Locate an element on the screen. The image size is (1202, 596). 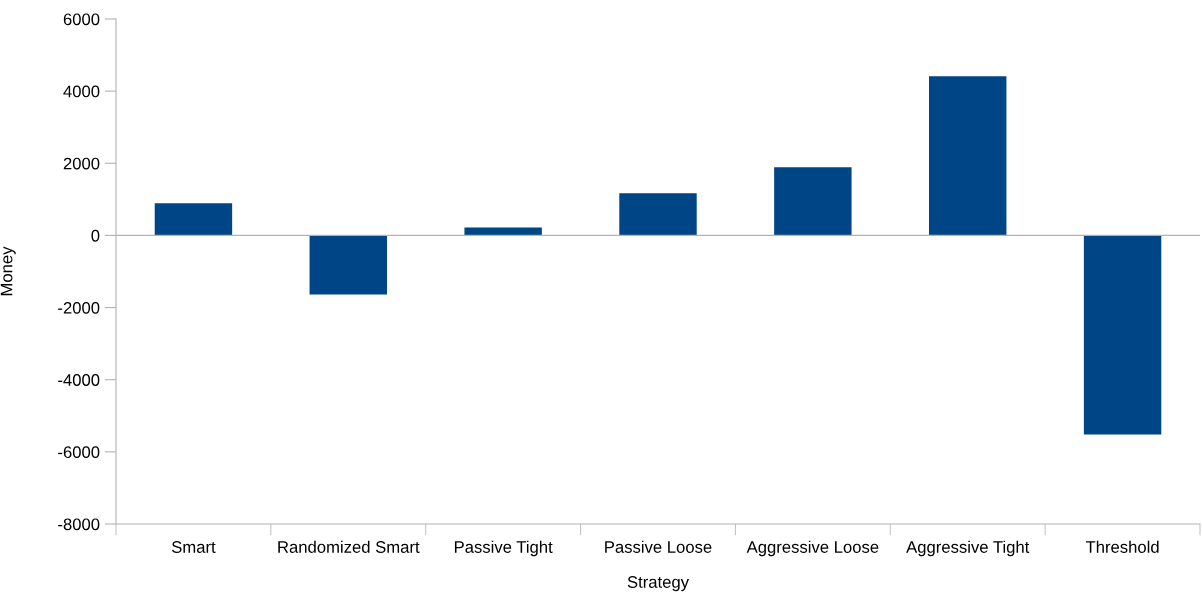
y-tick-label: 6000 is located at coordinates (81, 19).